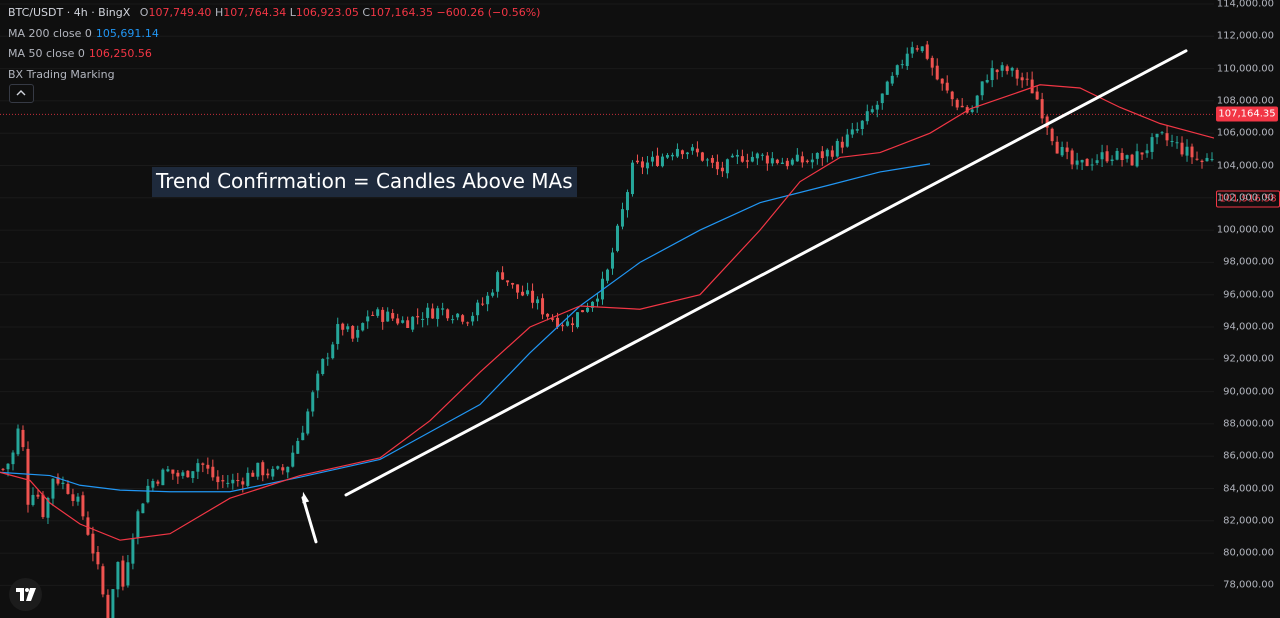 The height and width of the screenshot is (618, 1280). What do you see at coordinates (327, 12) in the screenshot?
I see `low-value: 106,923.05` at bounding box center [327, 12].